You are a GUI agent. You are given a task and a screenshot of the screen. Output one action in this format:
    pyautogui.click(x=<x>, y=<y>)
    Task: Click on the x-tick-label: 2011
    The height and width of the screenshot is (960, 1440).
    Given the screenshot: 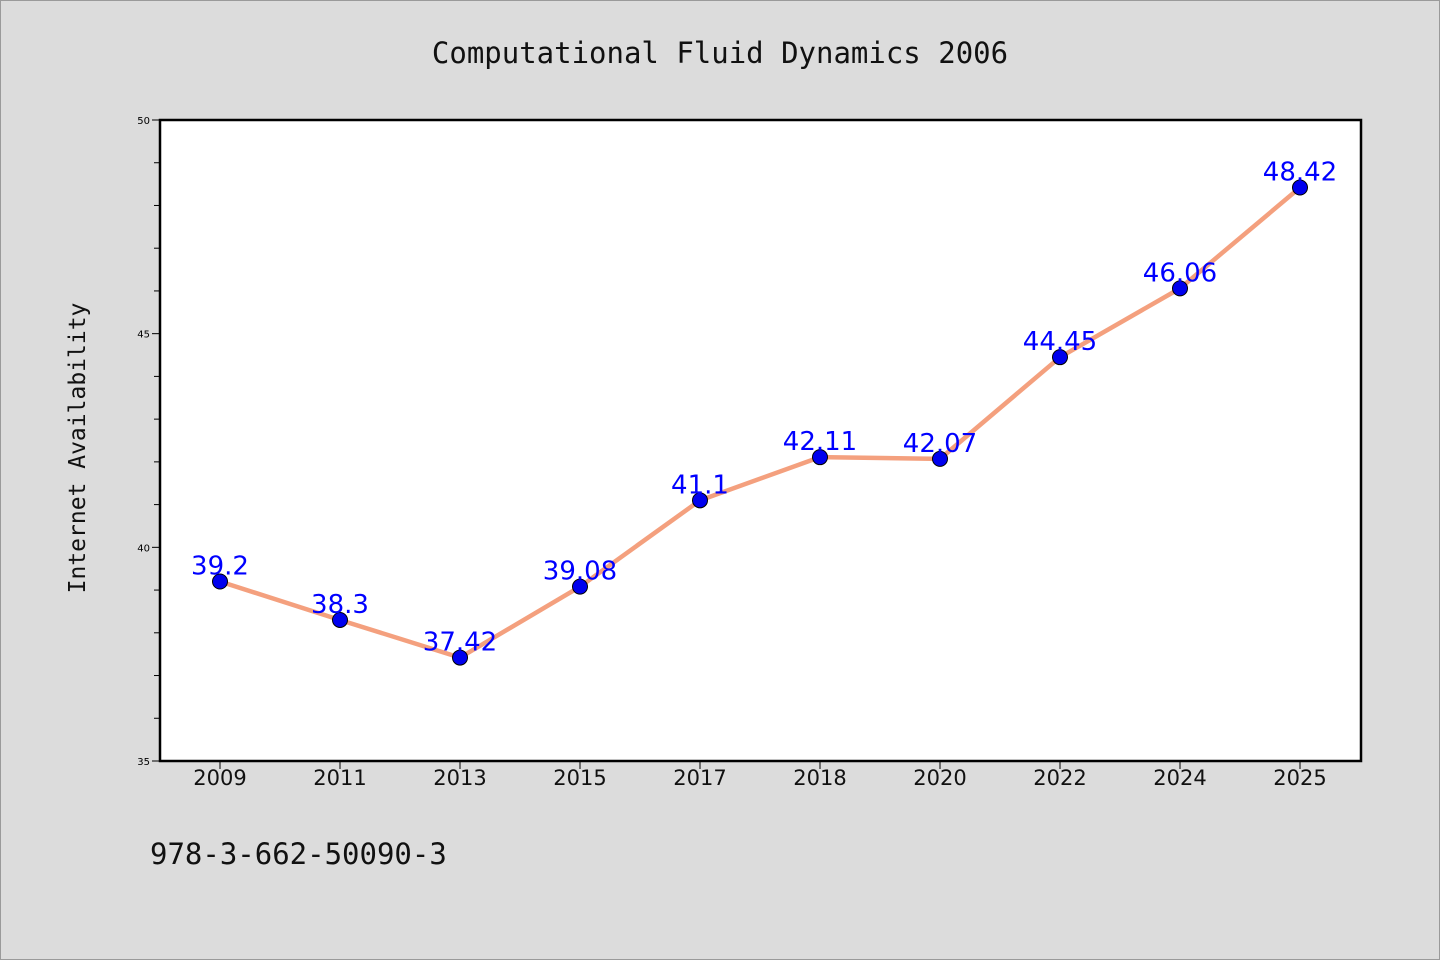 What is the action you would take?
    pyautogui.click(x=339, y=778)
    